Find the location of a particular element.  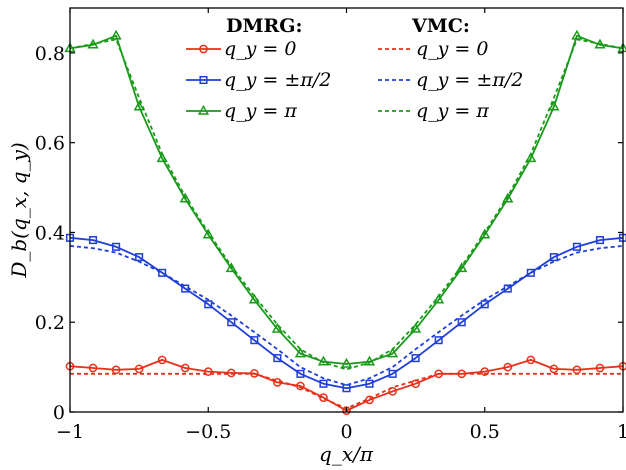

x-tick-label-2: 0 is located at coordinates (346, 432).